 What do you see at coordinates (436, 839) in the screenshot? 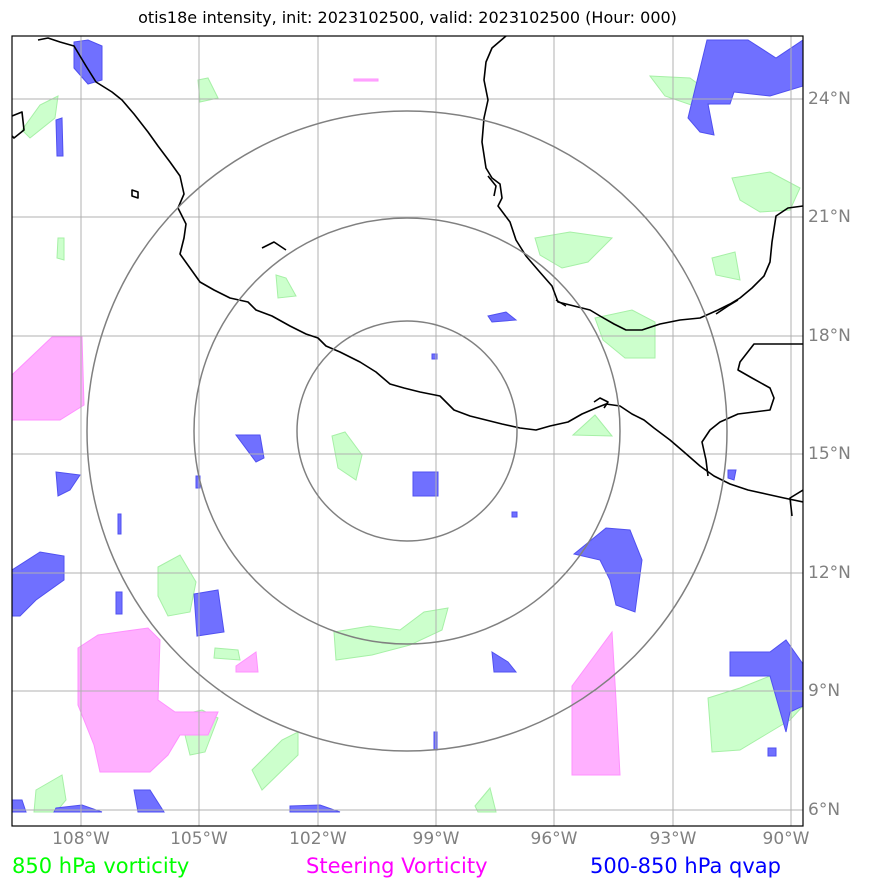
I see `lon-label-99w: 99°W` at bounding box center [436, 839].